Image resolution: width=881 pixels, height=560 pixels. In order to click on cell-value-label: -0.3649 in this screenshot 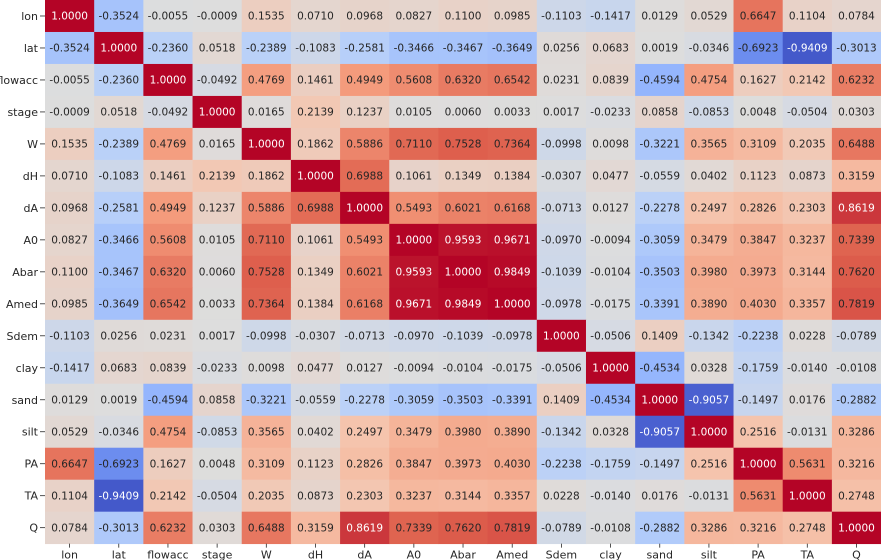, I will do `click(119, 305)`.